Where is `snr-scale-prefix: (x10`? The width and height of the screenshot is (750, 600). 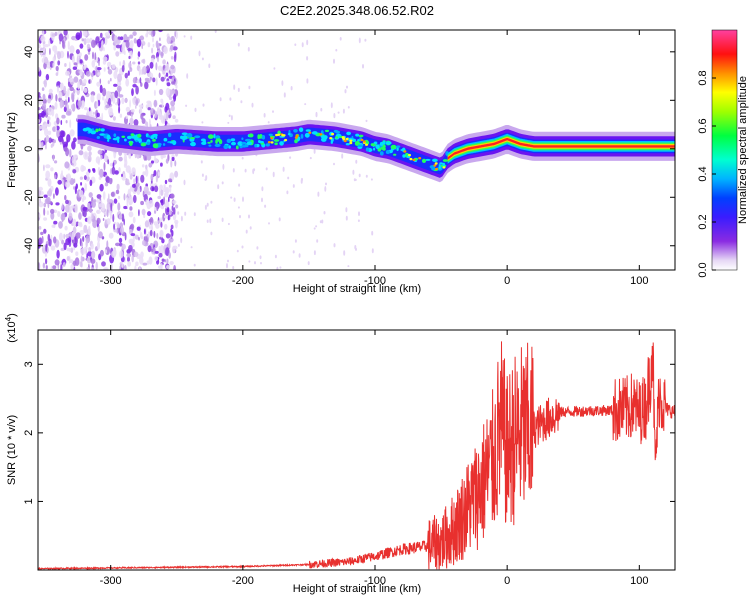
snr-scale-prefix: (x10 is located at coordinates (12, 331).